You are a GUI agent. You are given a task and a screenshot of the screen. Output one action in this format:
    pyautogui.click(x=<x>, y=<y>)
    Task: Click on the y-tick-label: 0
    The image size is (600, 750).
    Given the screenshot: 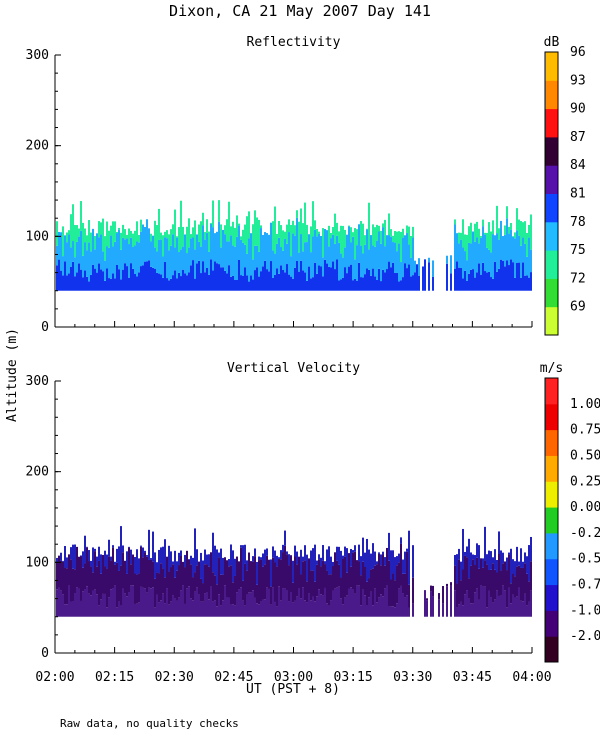 What is the action you would take?
    pyautogui.click(x=45, y=327)
    